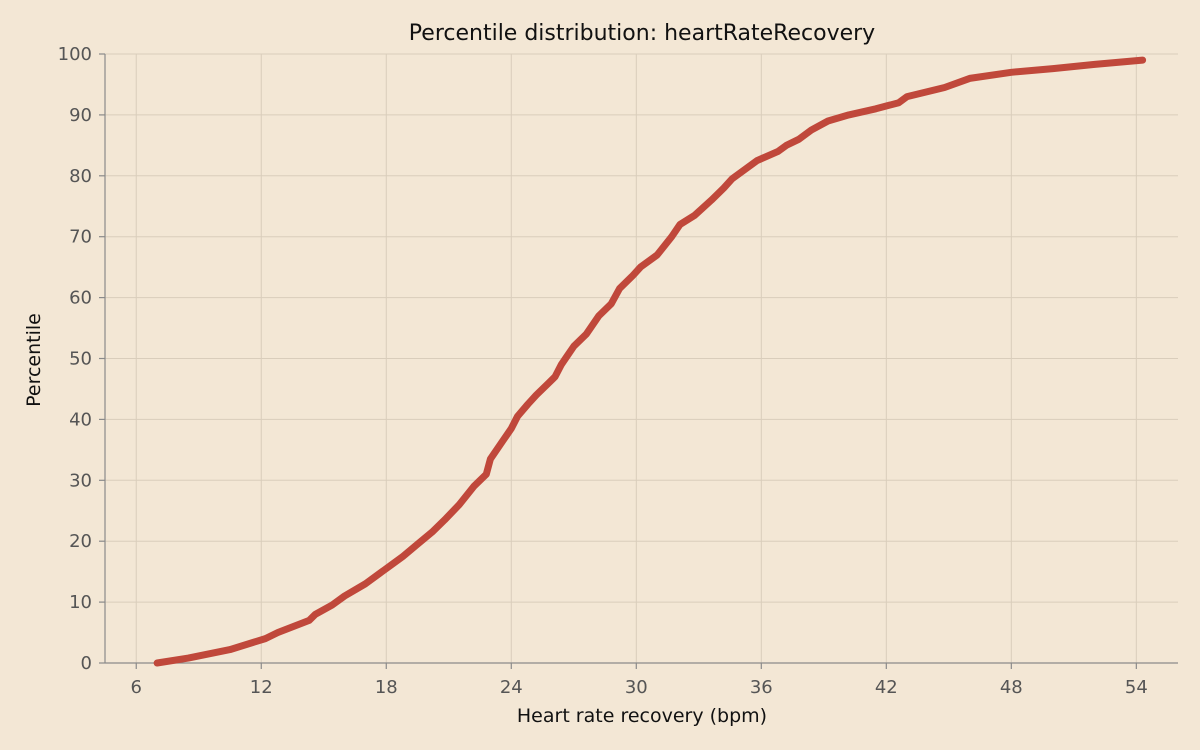  Describe the element at coordinates (34, 360) in the screenshot. I see `y-axis-label: Percentile` at that location.